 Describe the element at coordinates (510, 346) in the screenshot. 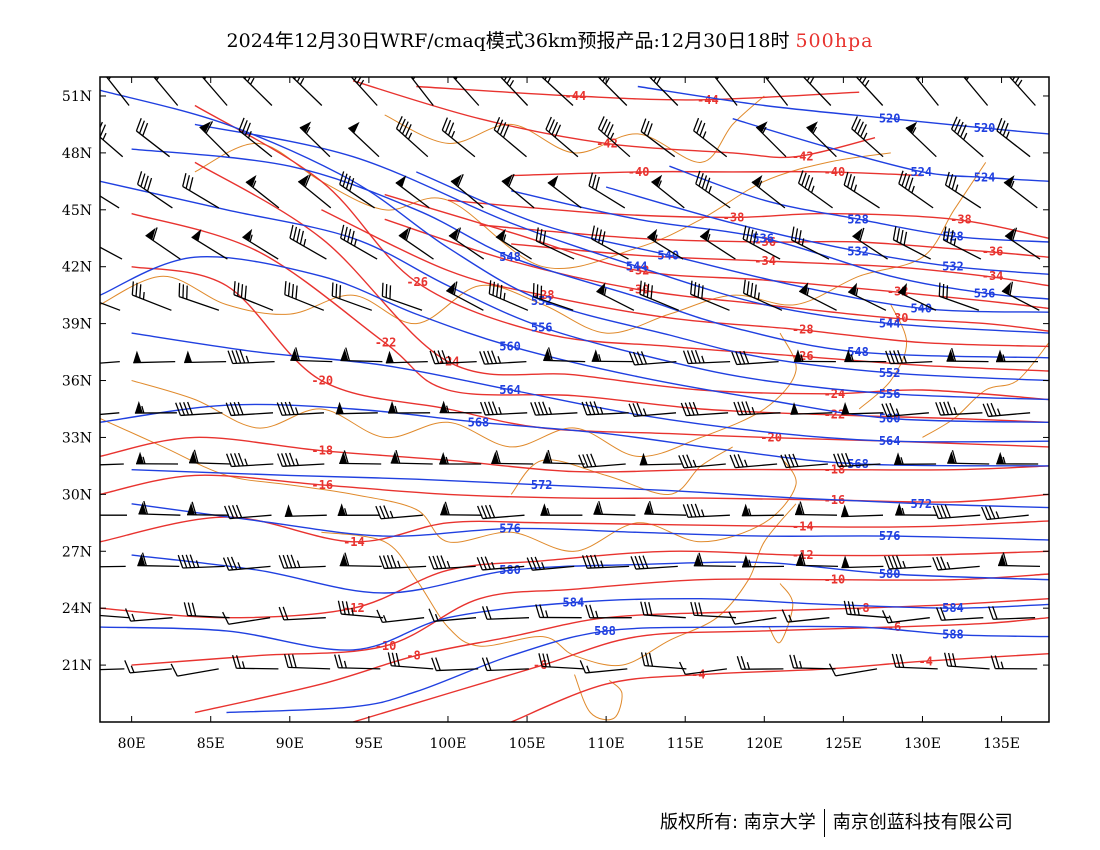

I see `height-label: 560` at that location.